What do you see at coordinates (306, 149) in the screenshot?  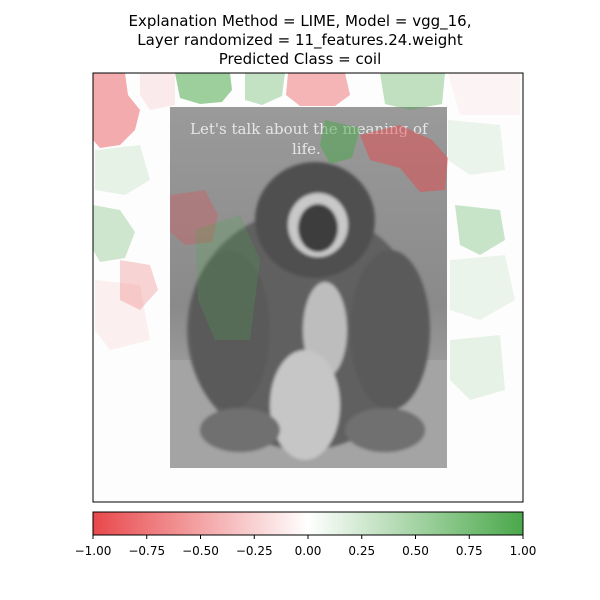 I see `photo-caption-line-2: life.` at bounding box center [306, 149].